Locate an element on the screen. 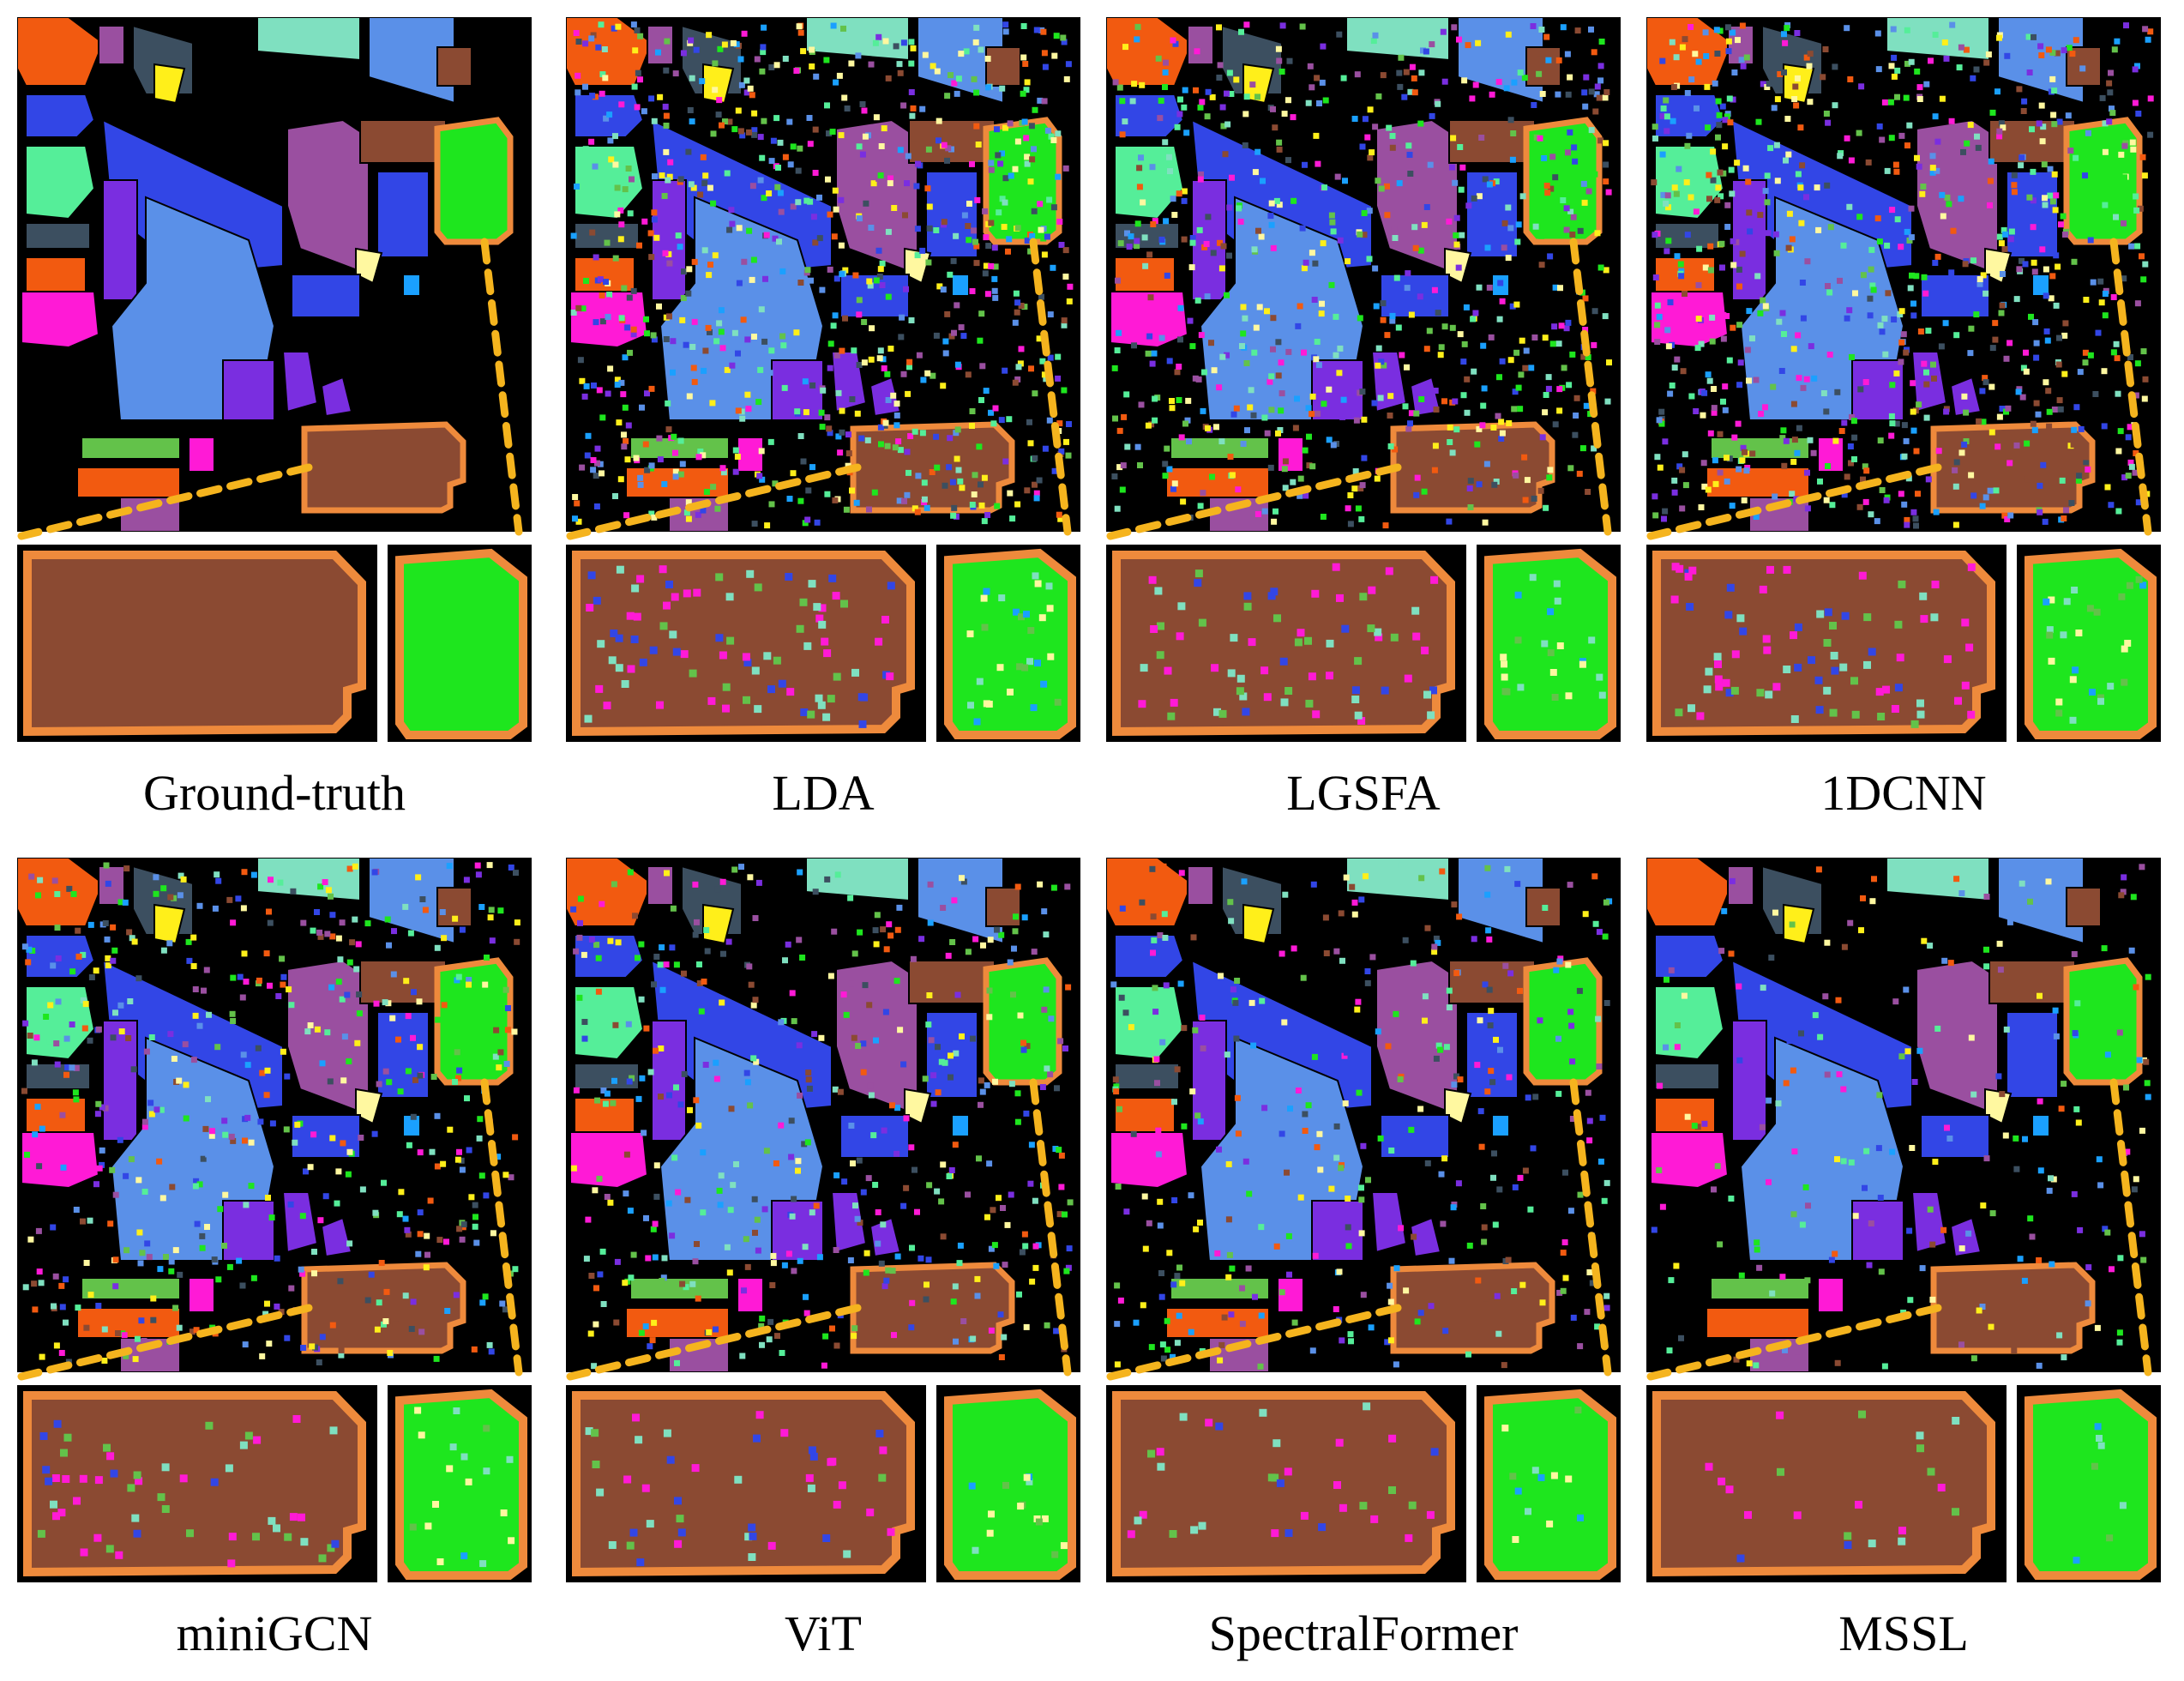 This screenshot has width=2184, height=1681. zoom-region-green is located at coordinates (461, 643).